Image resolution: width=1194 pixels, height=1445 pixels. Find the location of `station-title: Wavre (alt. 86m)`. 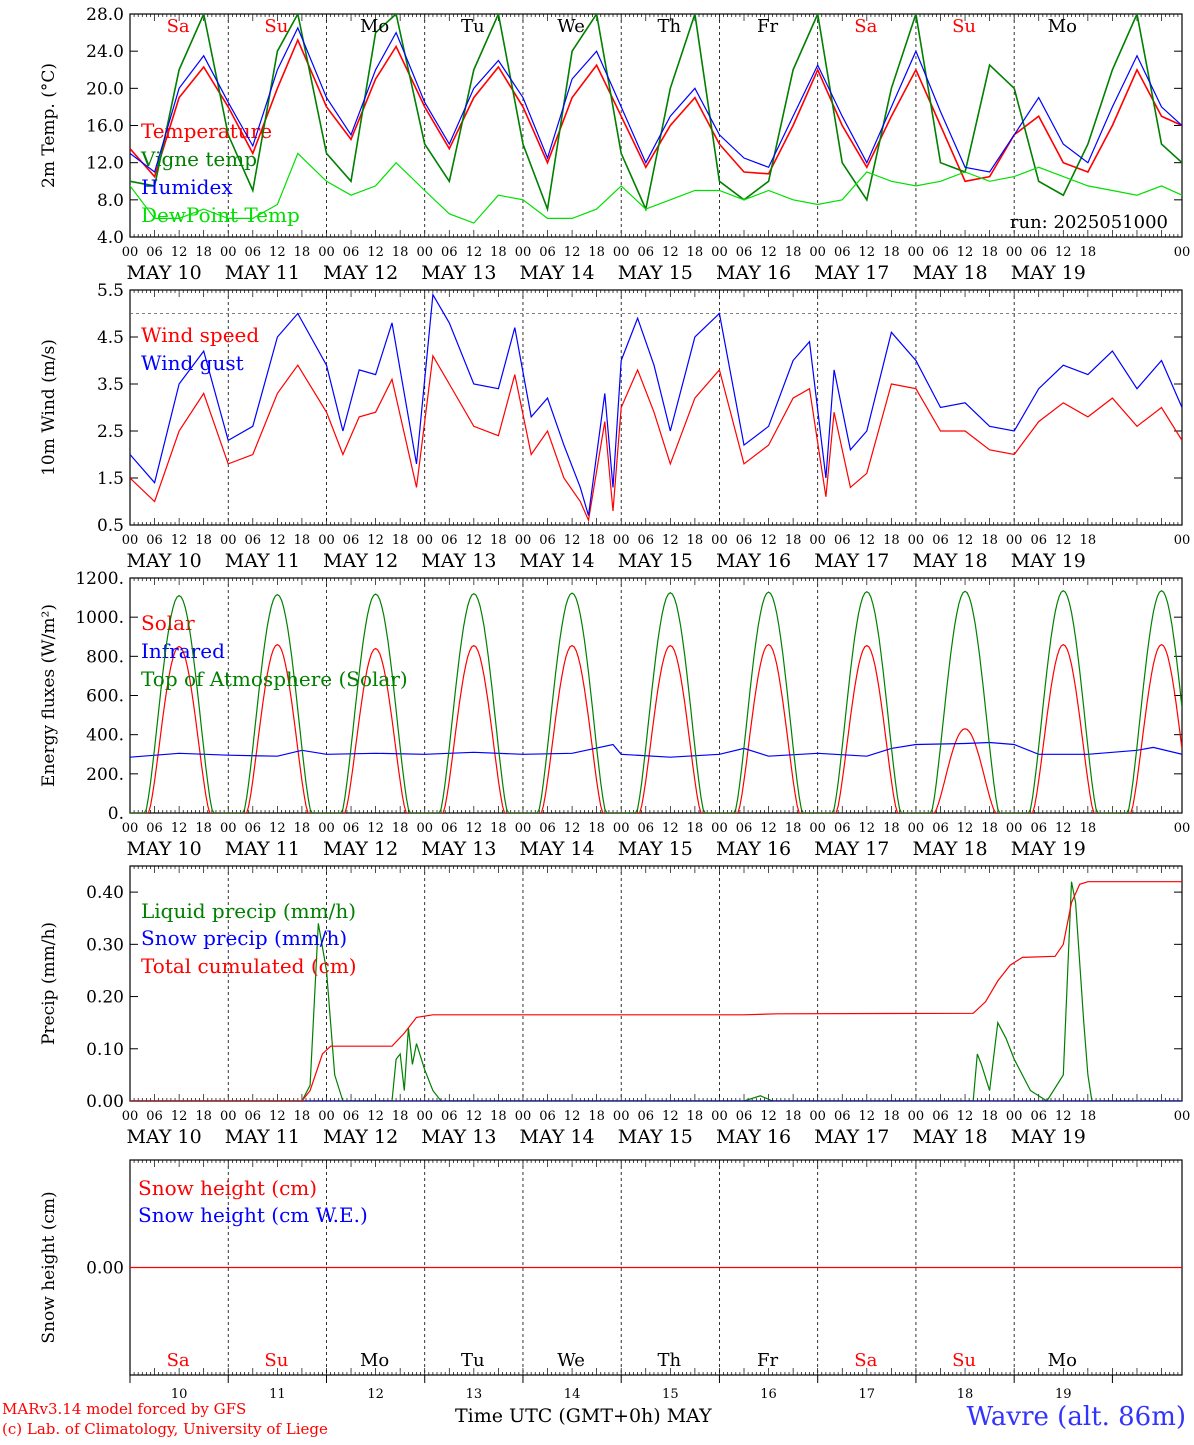

station-title: Wavre (alt. 86m) is located at coordinates (1076, 1417).